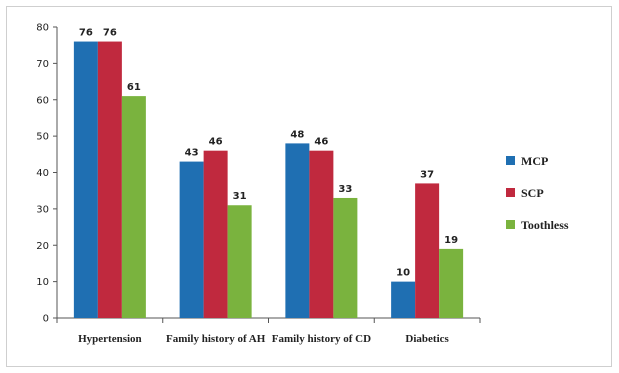 Image resolution: width=619 pixels, height=373 pixels. What do you see at coordinates (42, 209) in the screenshot?
I see `y-tick-label: 30` at bounding box center [42, 209].